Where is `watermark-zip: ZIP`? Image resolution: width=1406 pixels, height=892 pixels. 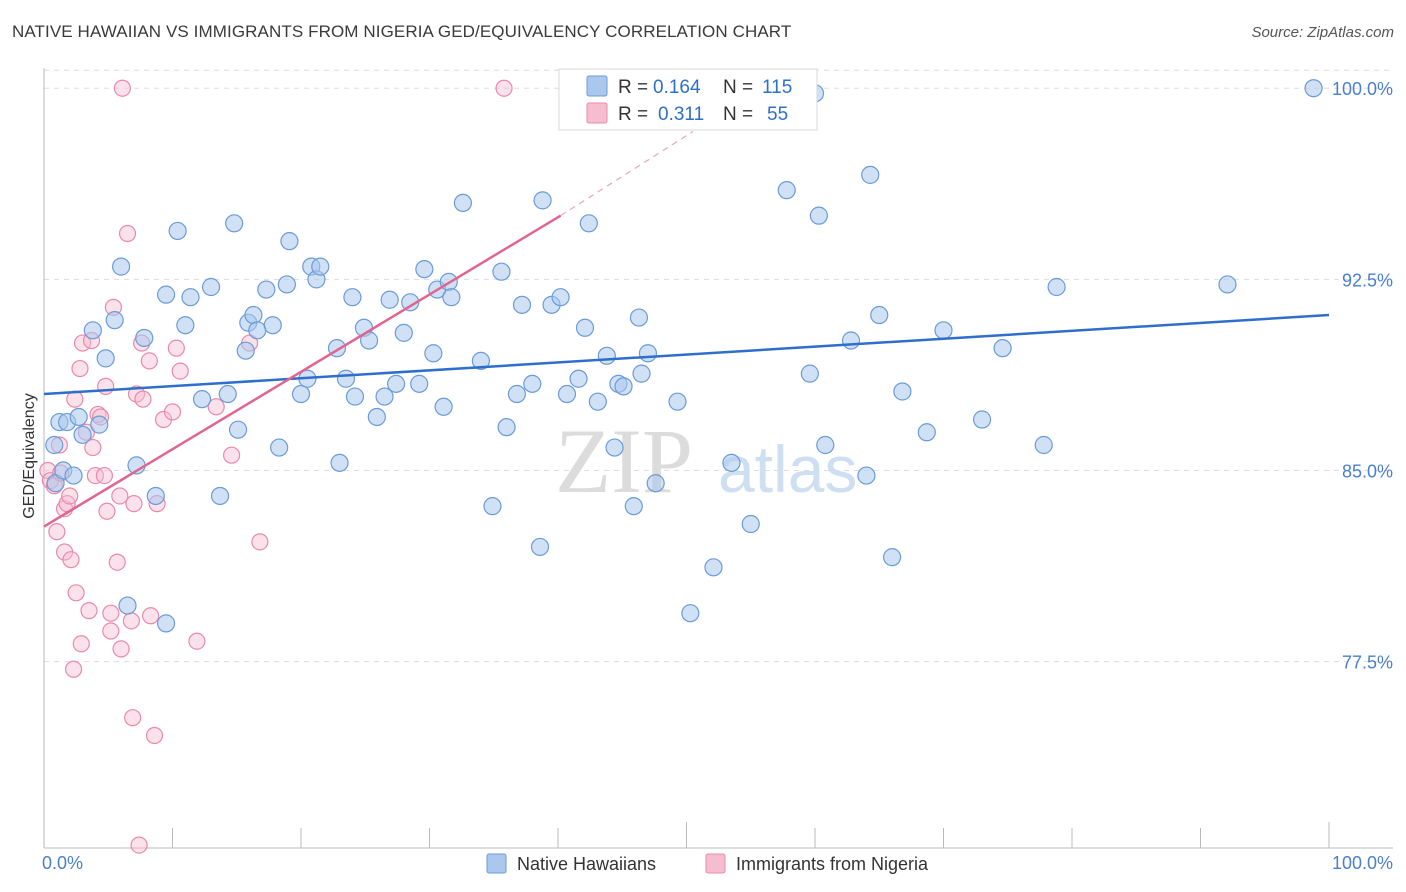 watermark-zip: ZIP is located at coordinates (624, 461).